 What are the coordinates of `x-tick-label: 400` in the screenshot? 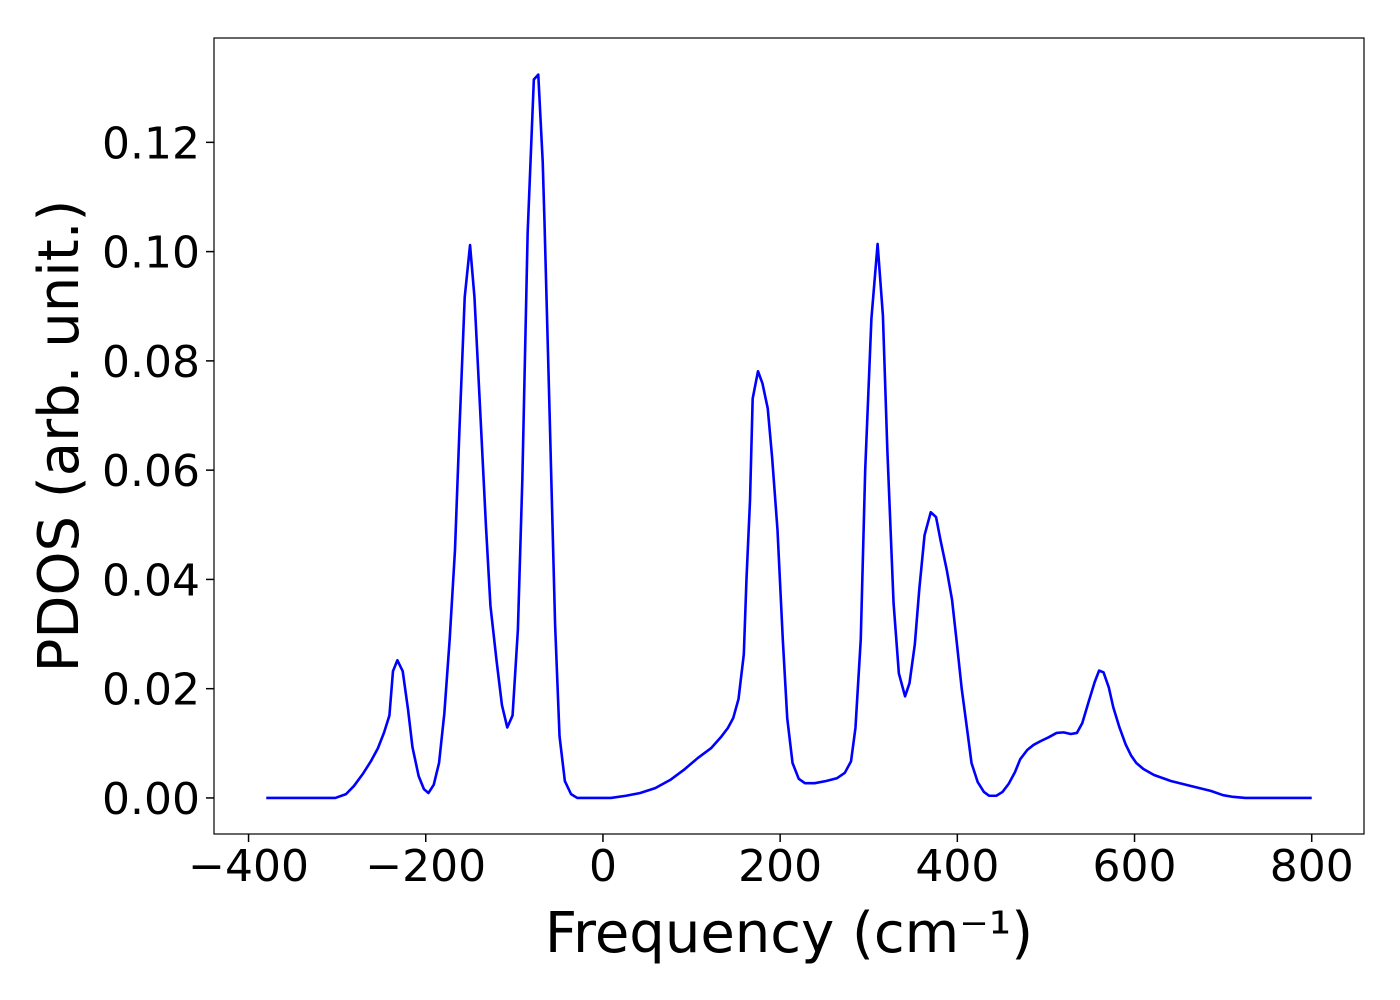 It's located at (957, 866).